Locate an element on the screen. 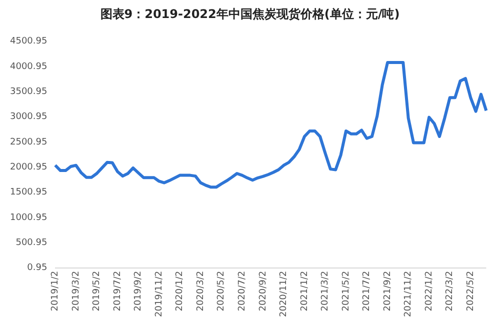 This screenshot has width=500, height=320. x-tick-label: 2022/5/2 is located at coordinates (471, 291).